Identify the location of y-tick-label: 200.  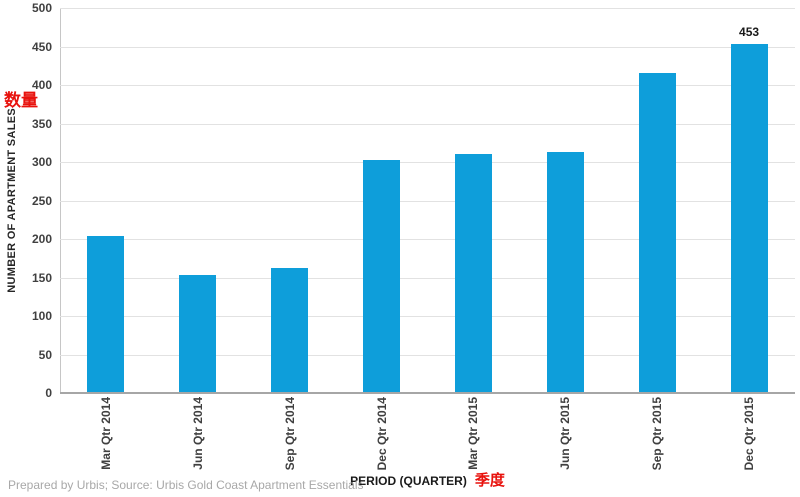
(41, 239).